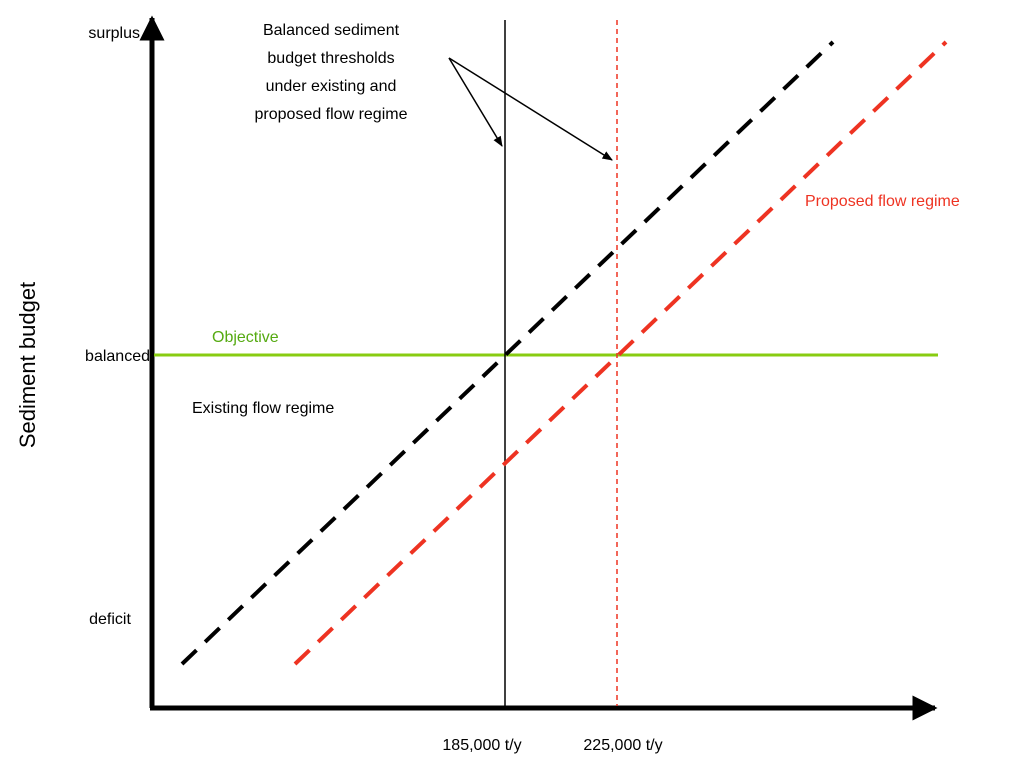  What do you see at coordinates (27, 365) in the screenshot?
I see `y-axis-label: Sediment budget` at bounding box center [27, 365].